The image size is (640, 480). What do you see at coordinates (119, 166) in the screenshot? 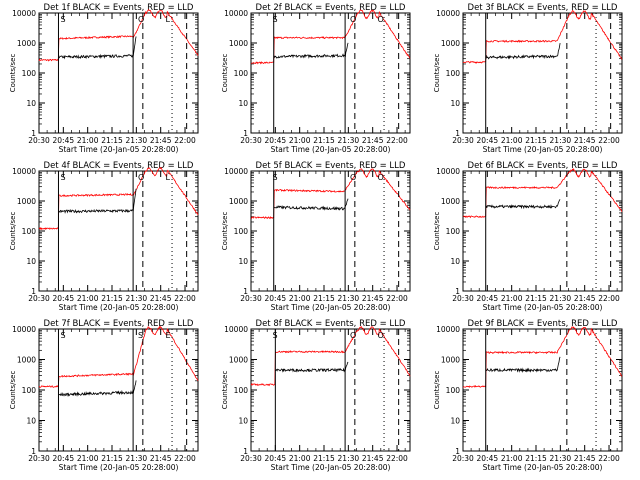
I see `panel-title: Det 4f BLACK = Events, RED = LLD` at bounding box center [119, 166].